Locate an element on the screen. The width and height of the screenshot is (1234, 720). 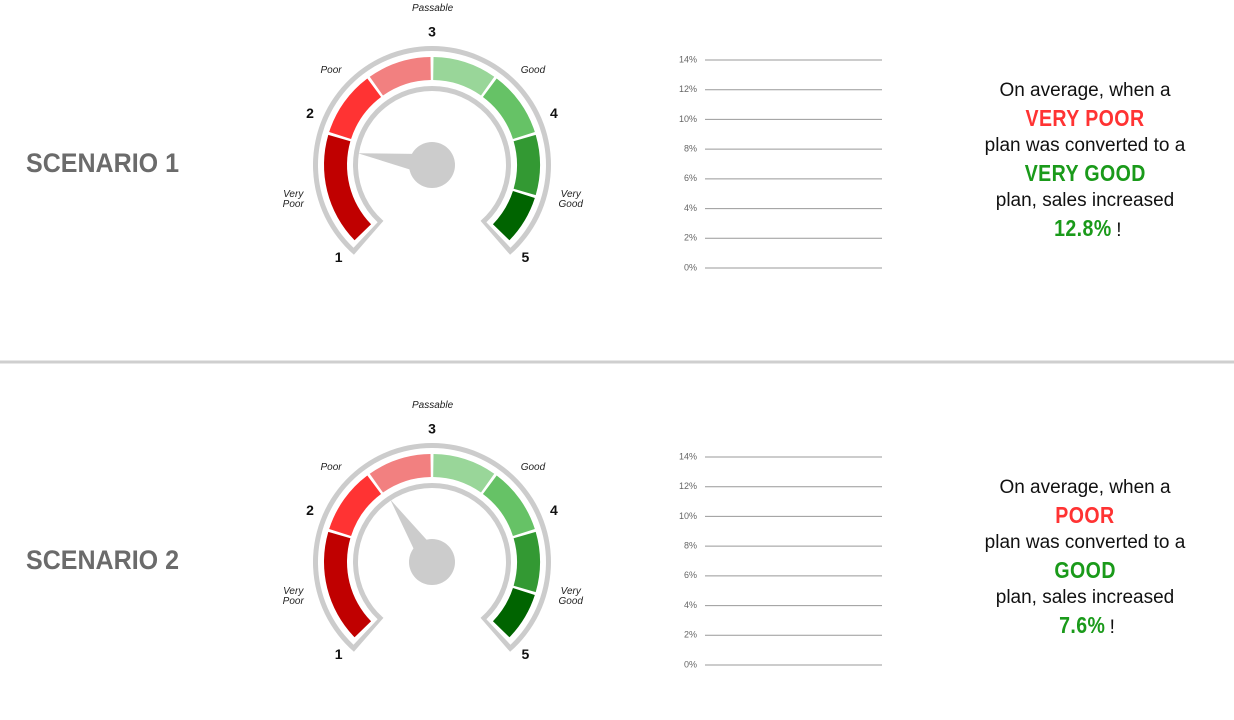
summary-line: 7.6%! is located at coordinates (1084, 626).